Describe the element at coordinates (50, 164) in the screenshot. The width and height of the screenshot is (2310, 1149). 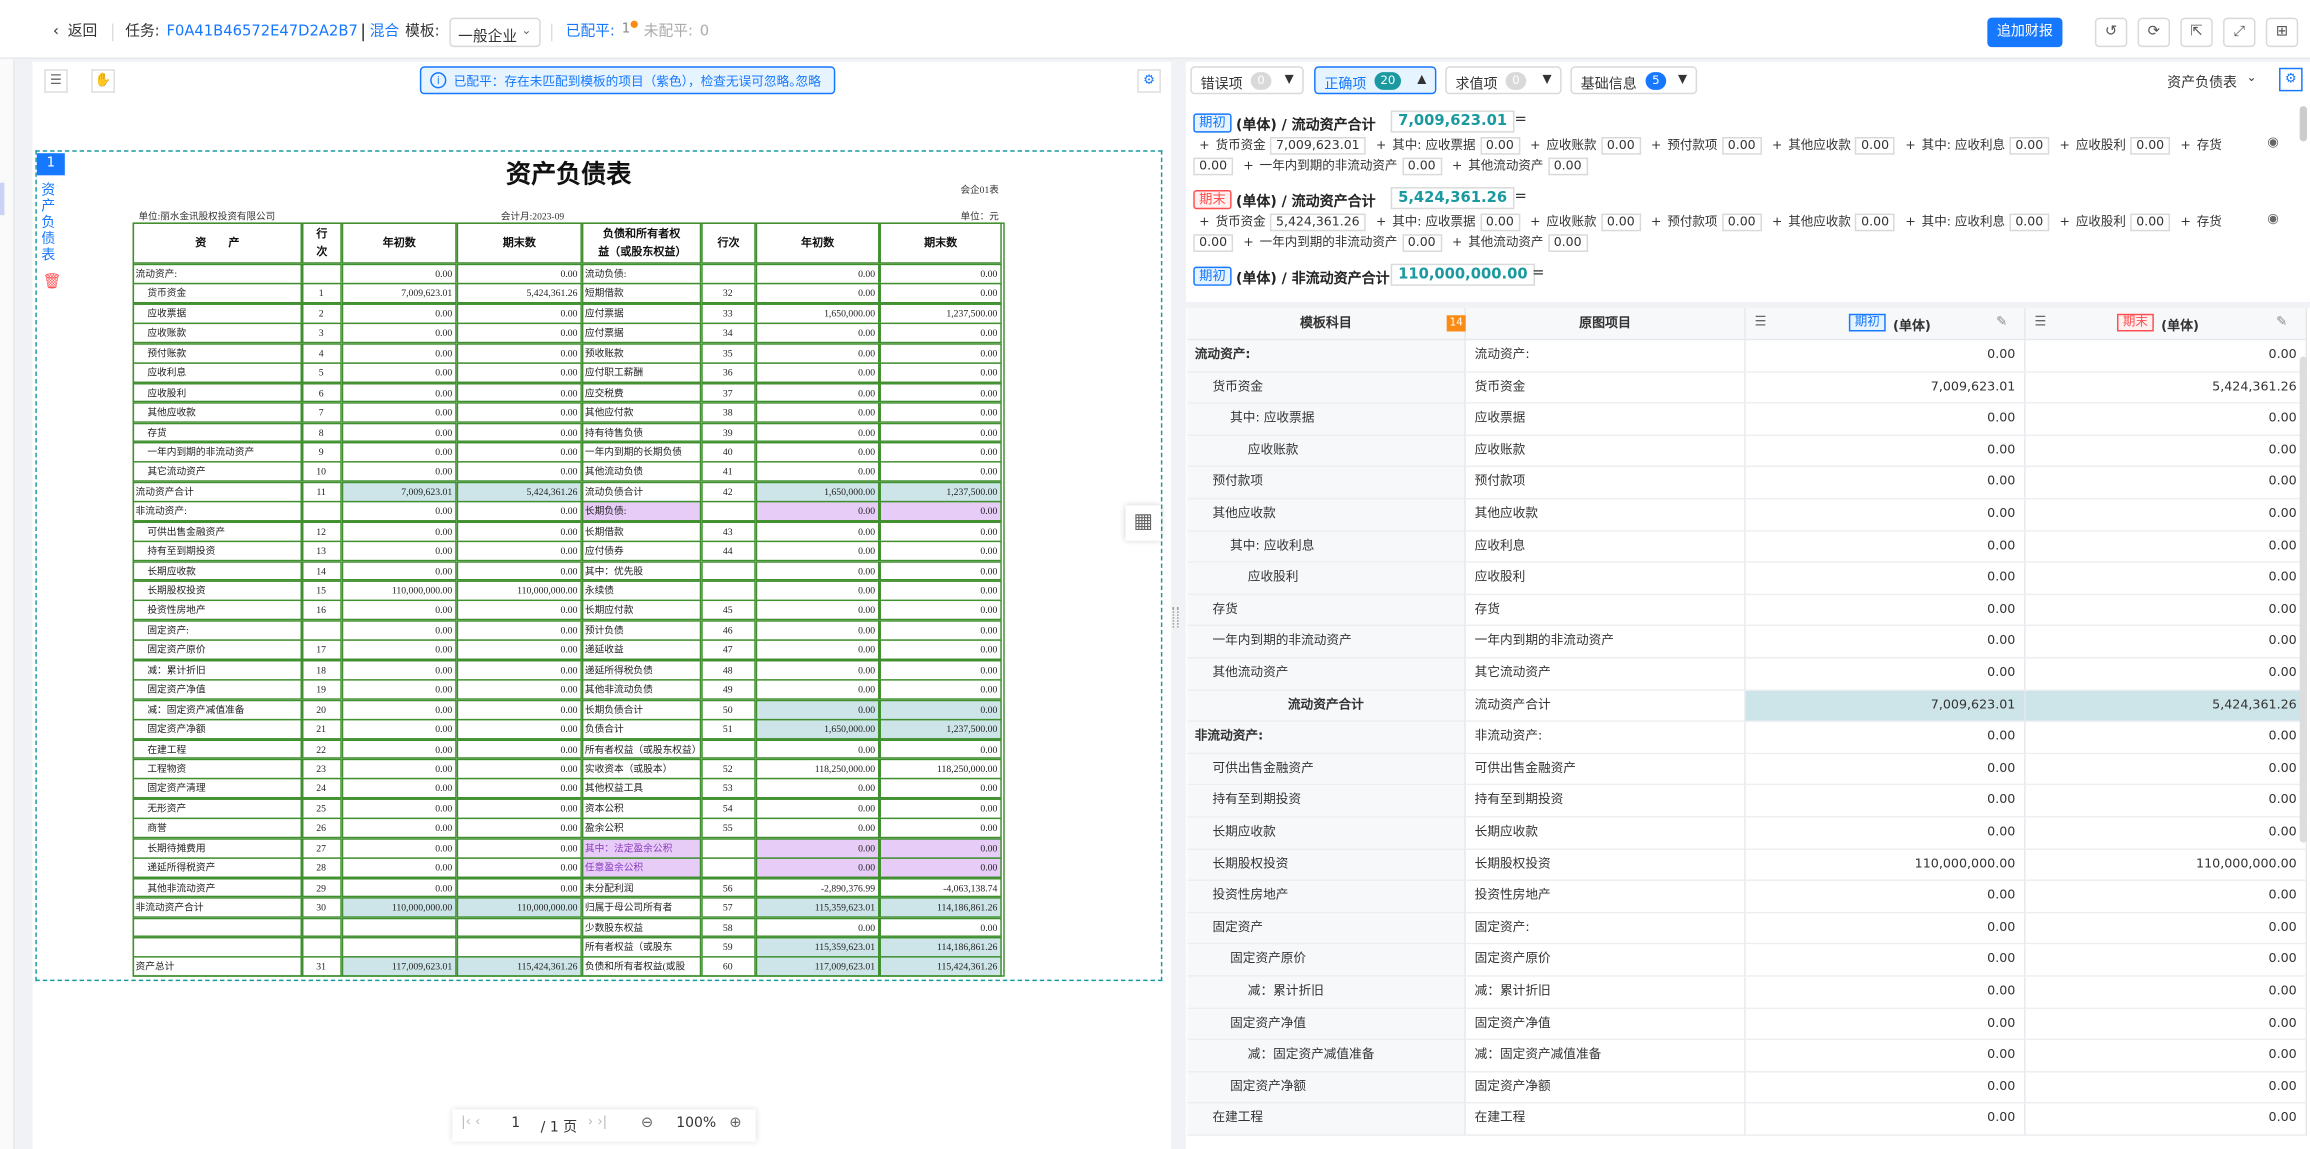
I see `page-number: 1` at that location.